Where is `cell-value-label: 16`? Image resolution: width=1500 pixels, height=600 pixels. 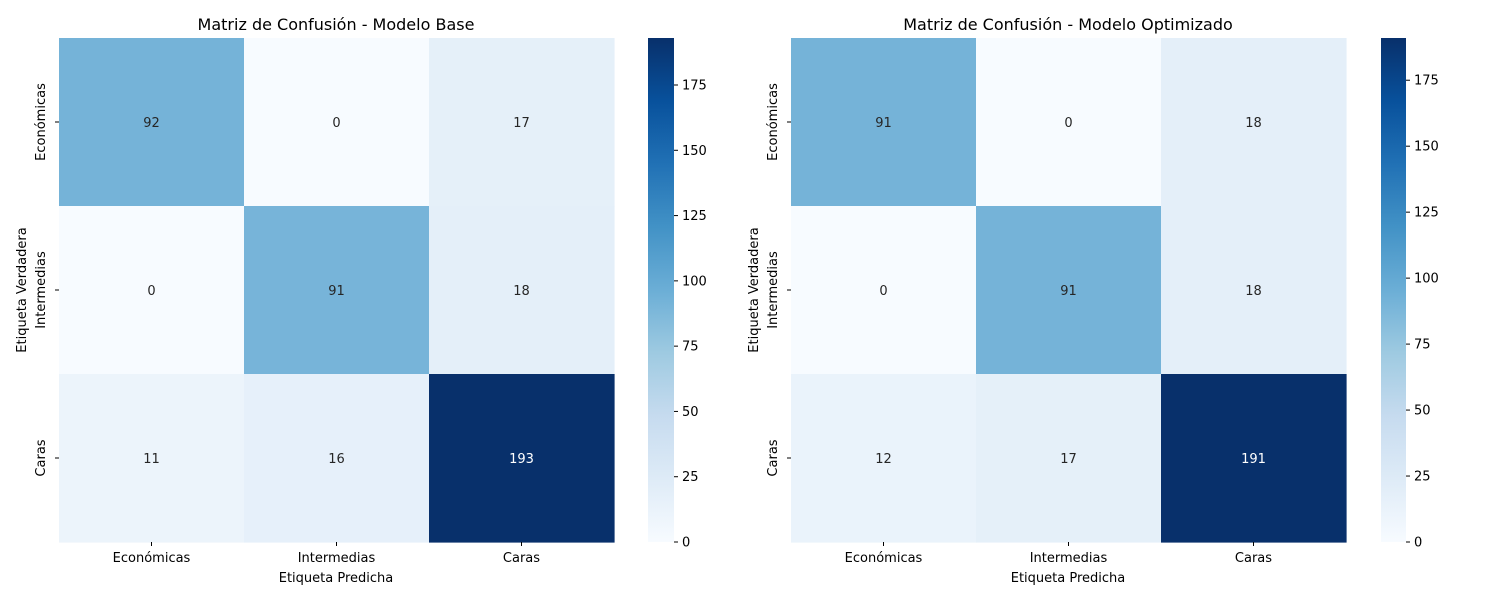 cell-value-label: 16 is located at coordinates (336, 459).